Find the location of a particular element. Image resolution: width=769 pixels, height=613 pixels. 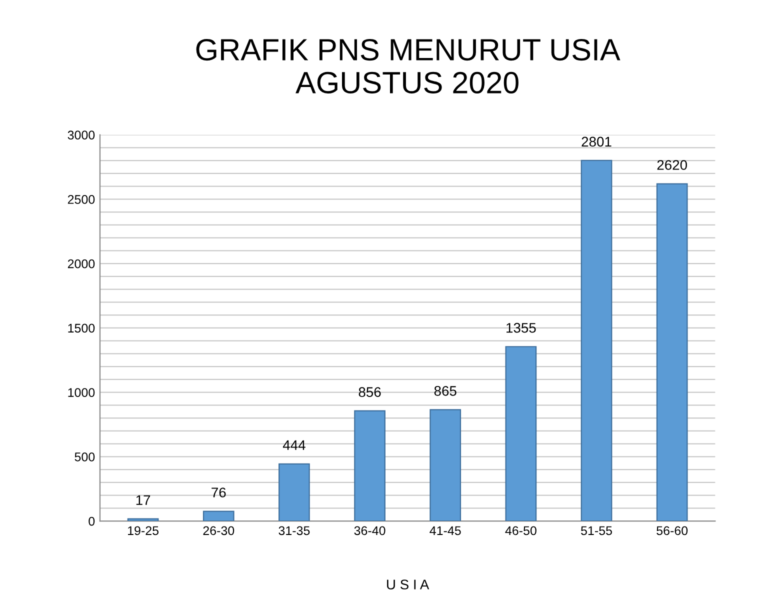

y-tick-label: 0 is located at coordinates (91, 521).